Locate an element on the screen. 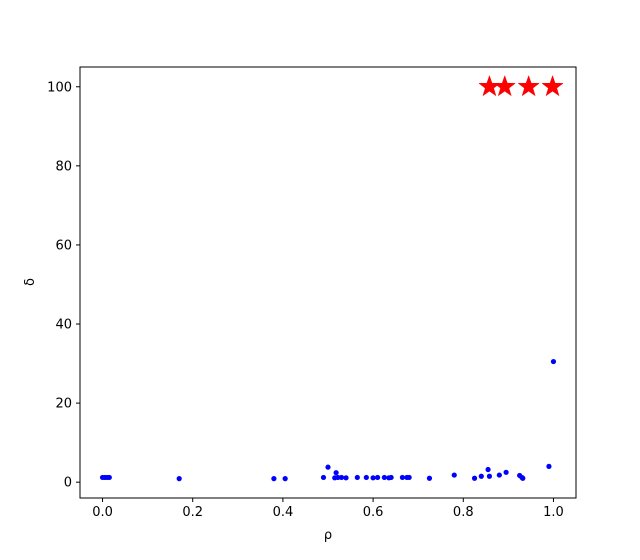 The image size is (640, 560). x-tick-label: 1.0 is located at coordinates (553, 512).